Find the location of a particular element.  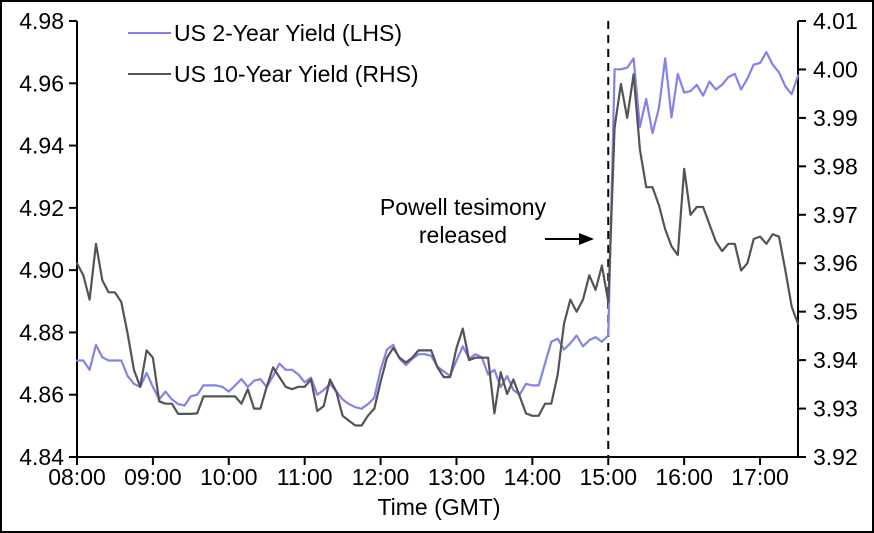

svg-text: 4.84 is located at coordinates (41, 457).